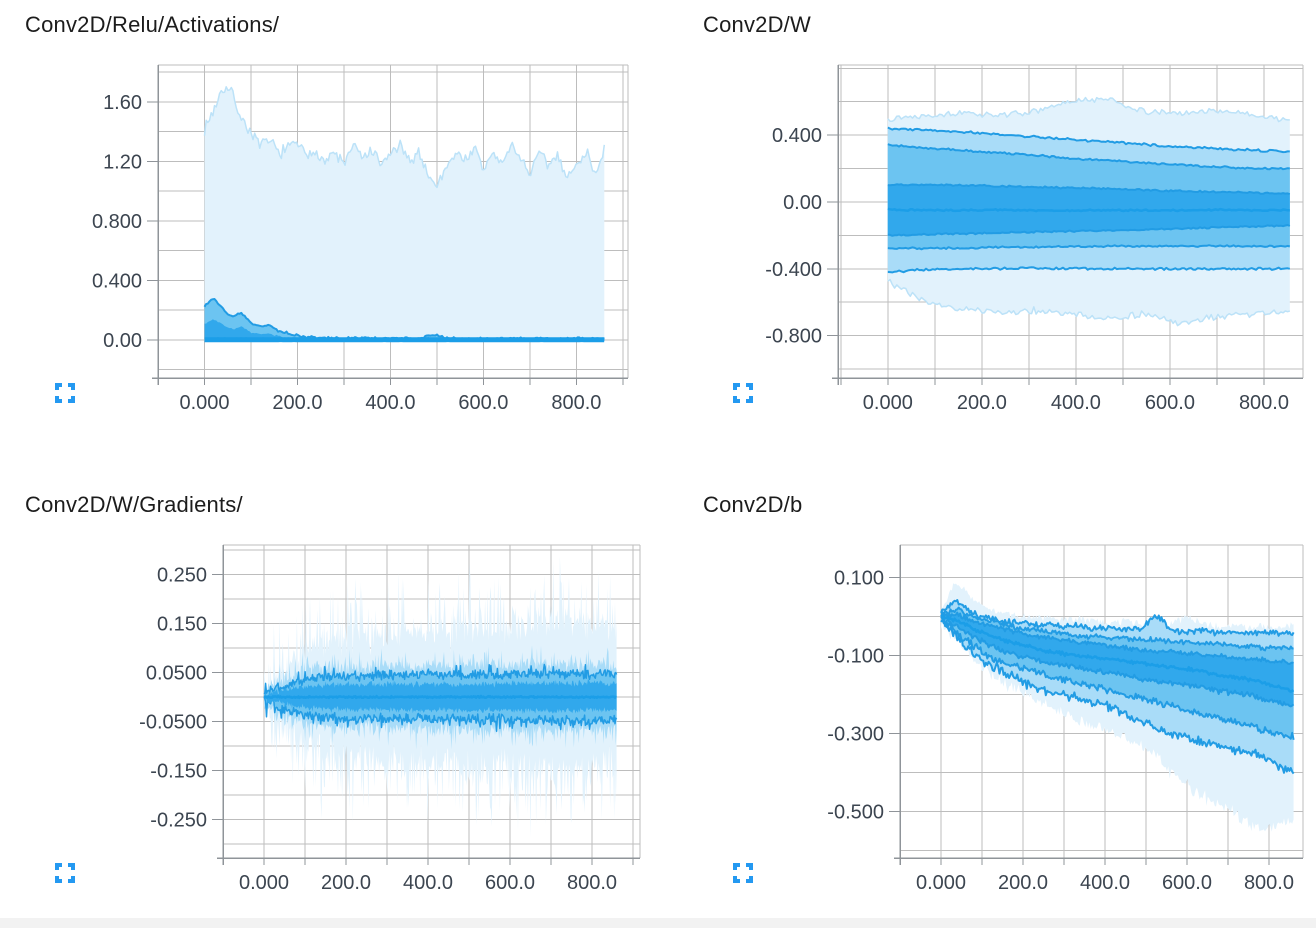  What do you see at coordinates (178, 820) in the screenshot?
I see `y-tick-label: -0.250` at bounding box center [178, 820].